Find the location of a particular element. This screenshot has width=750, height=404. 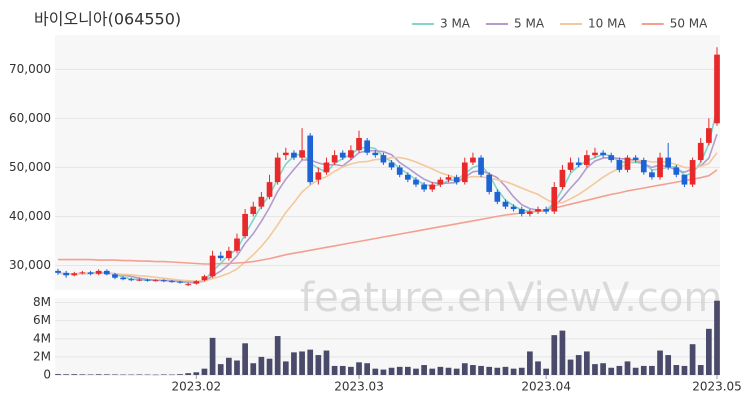

y-tick-label: 50,000 is located at coordinates (30, 167).